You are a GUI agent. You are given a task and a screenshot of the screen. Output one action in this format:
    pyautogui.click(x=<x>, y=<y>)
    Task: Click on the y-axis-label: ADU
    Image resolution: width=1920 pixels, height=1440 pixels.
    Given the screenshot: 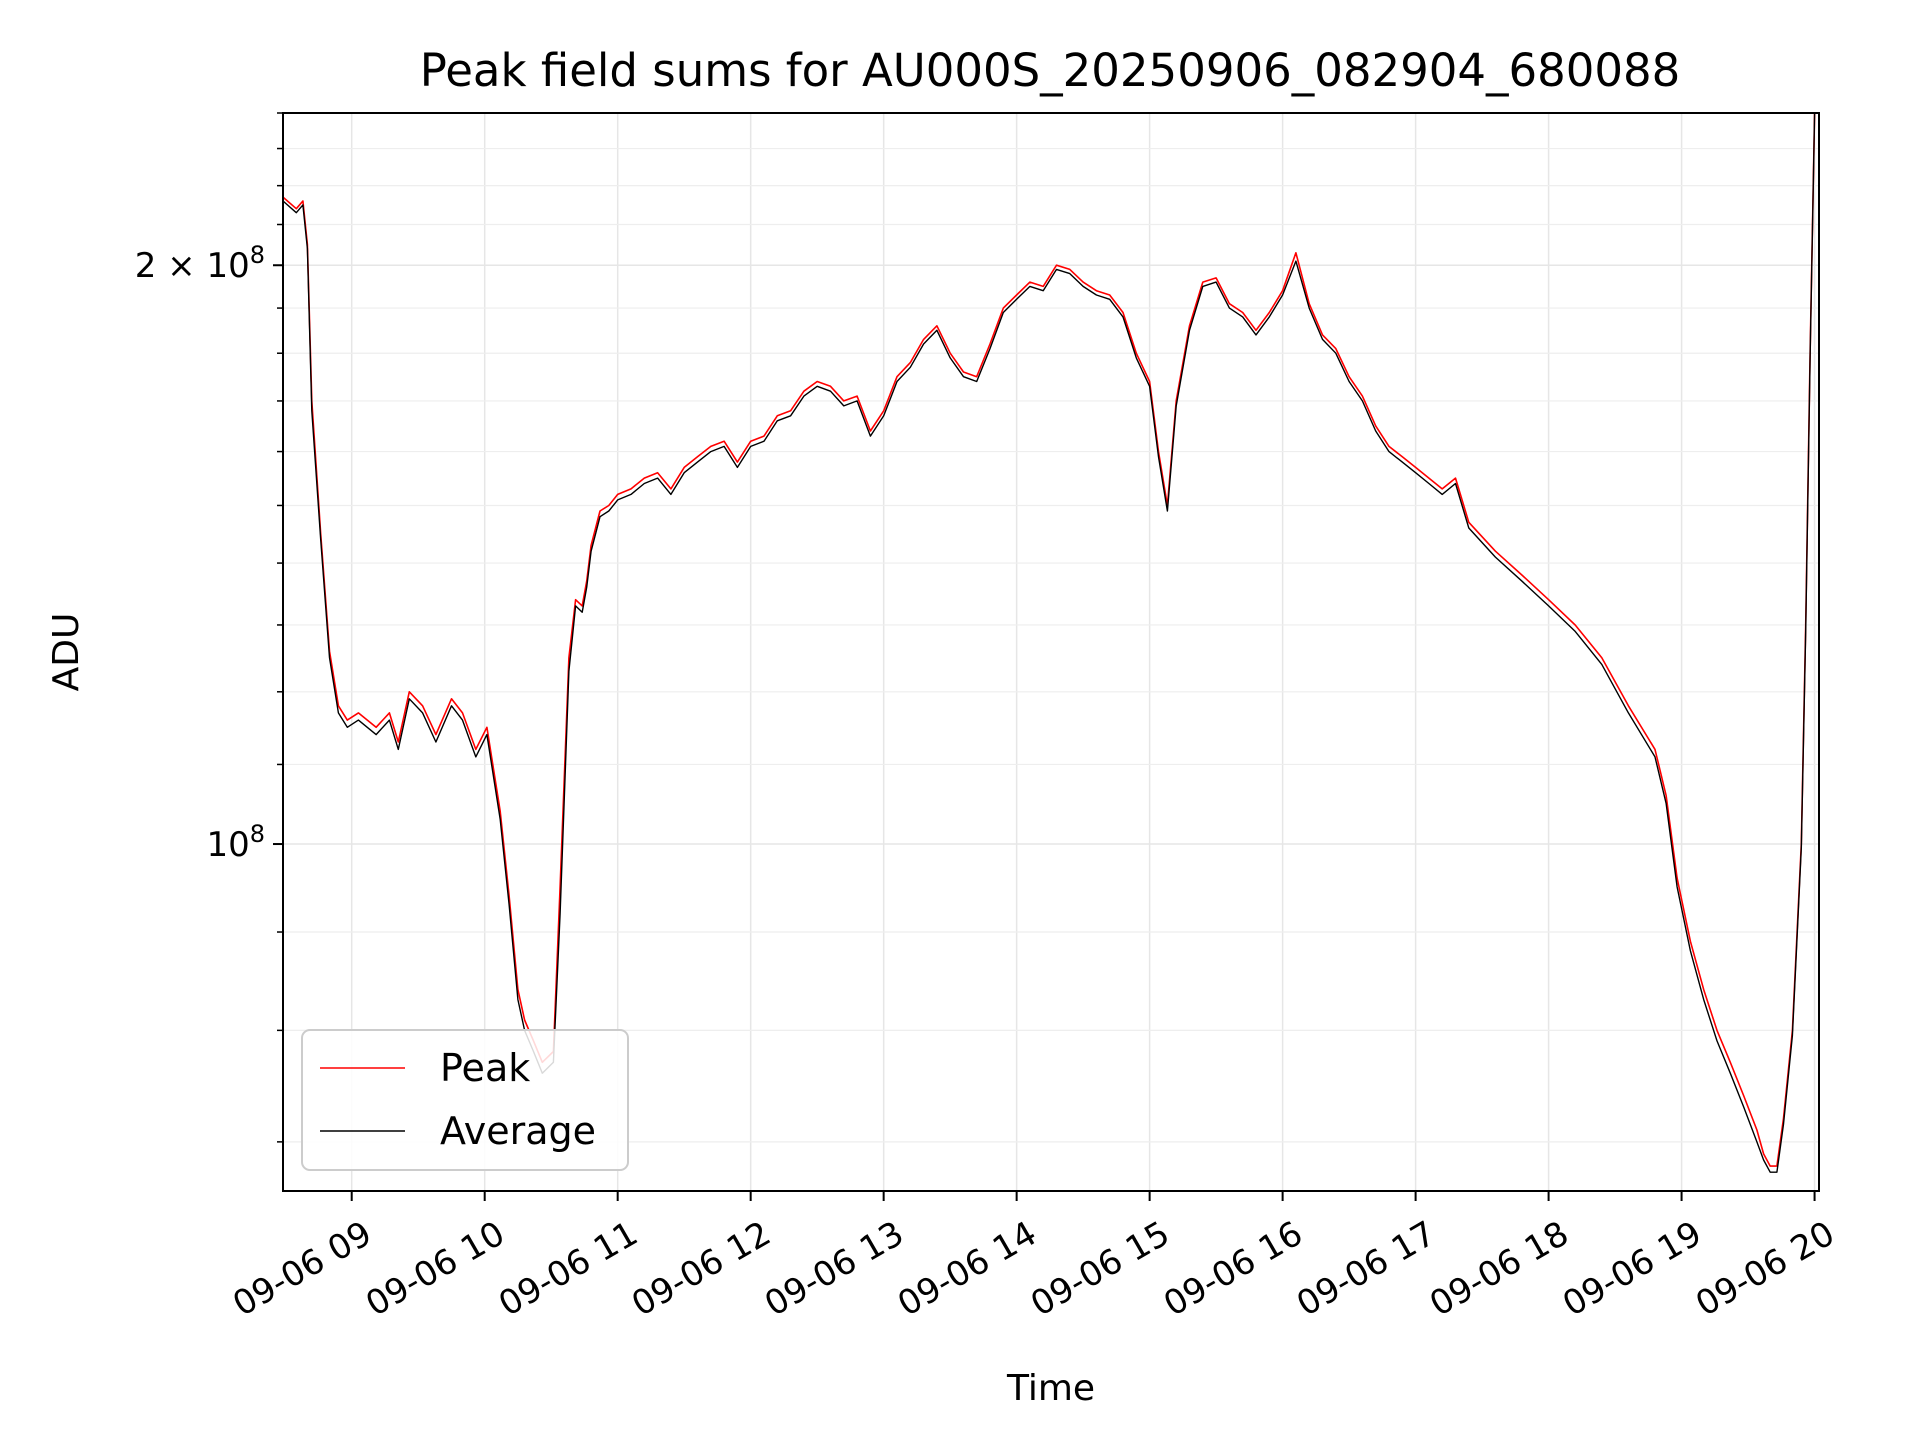 What is the action you would take?
    pyautogui.click(x=66, y=652)
    